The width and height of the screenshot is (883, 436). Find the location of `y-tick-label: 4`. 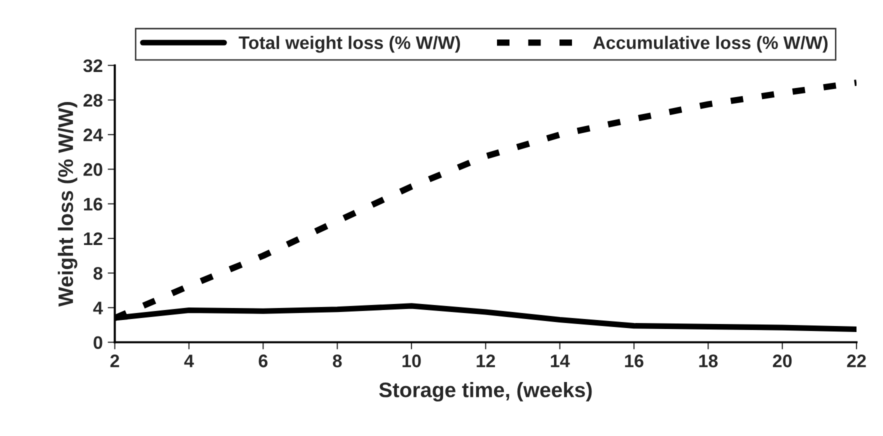

y-tick-label: 4 is located at coordinates (98, 308).